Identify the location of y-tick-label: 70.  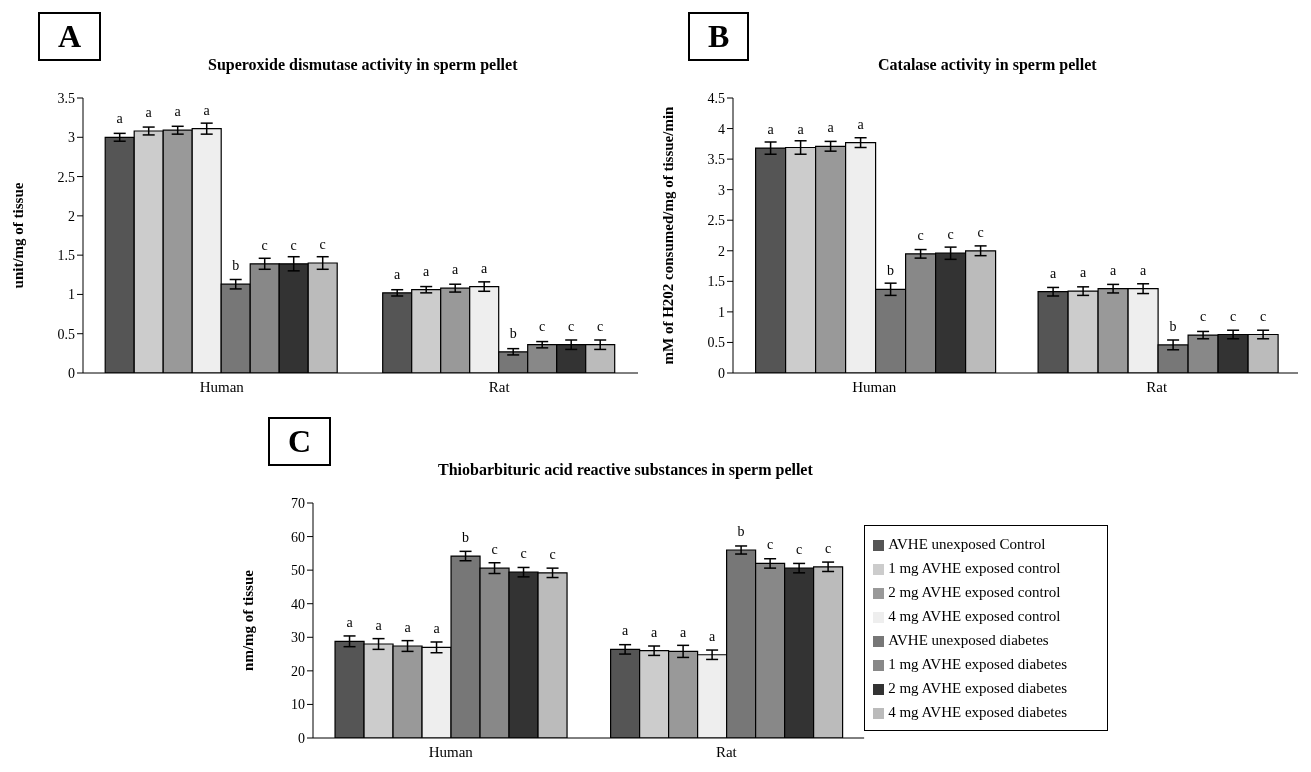
(298, 503).